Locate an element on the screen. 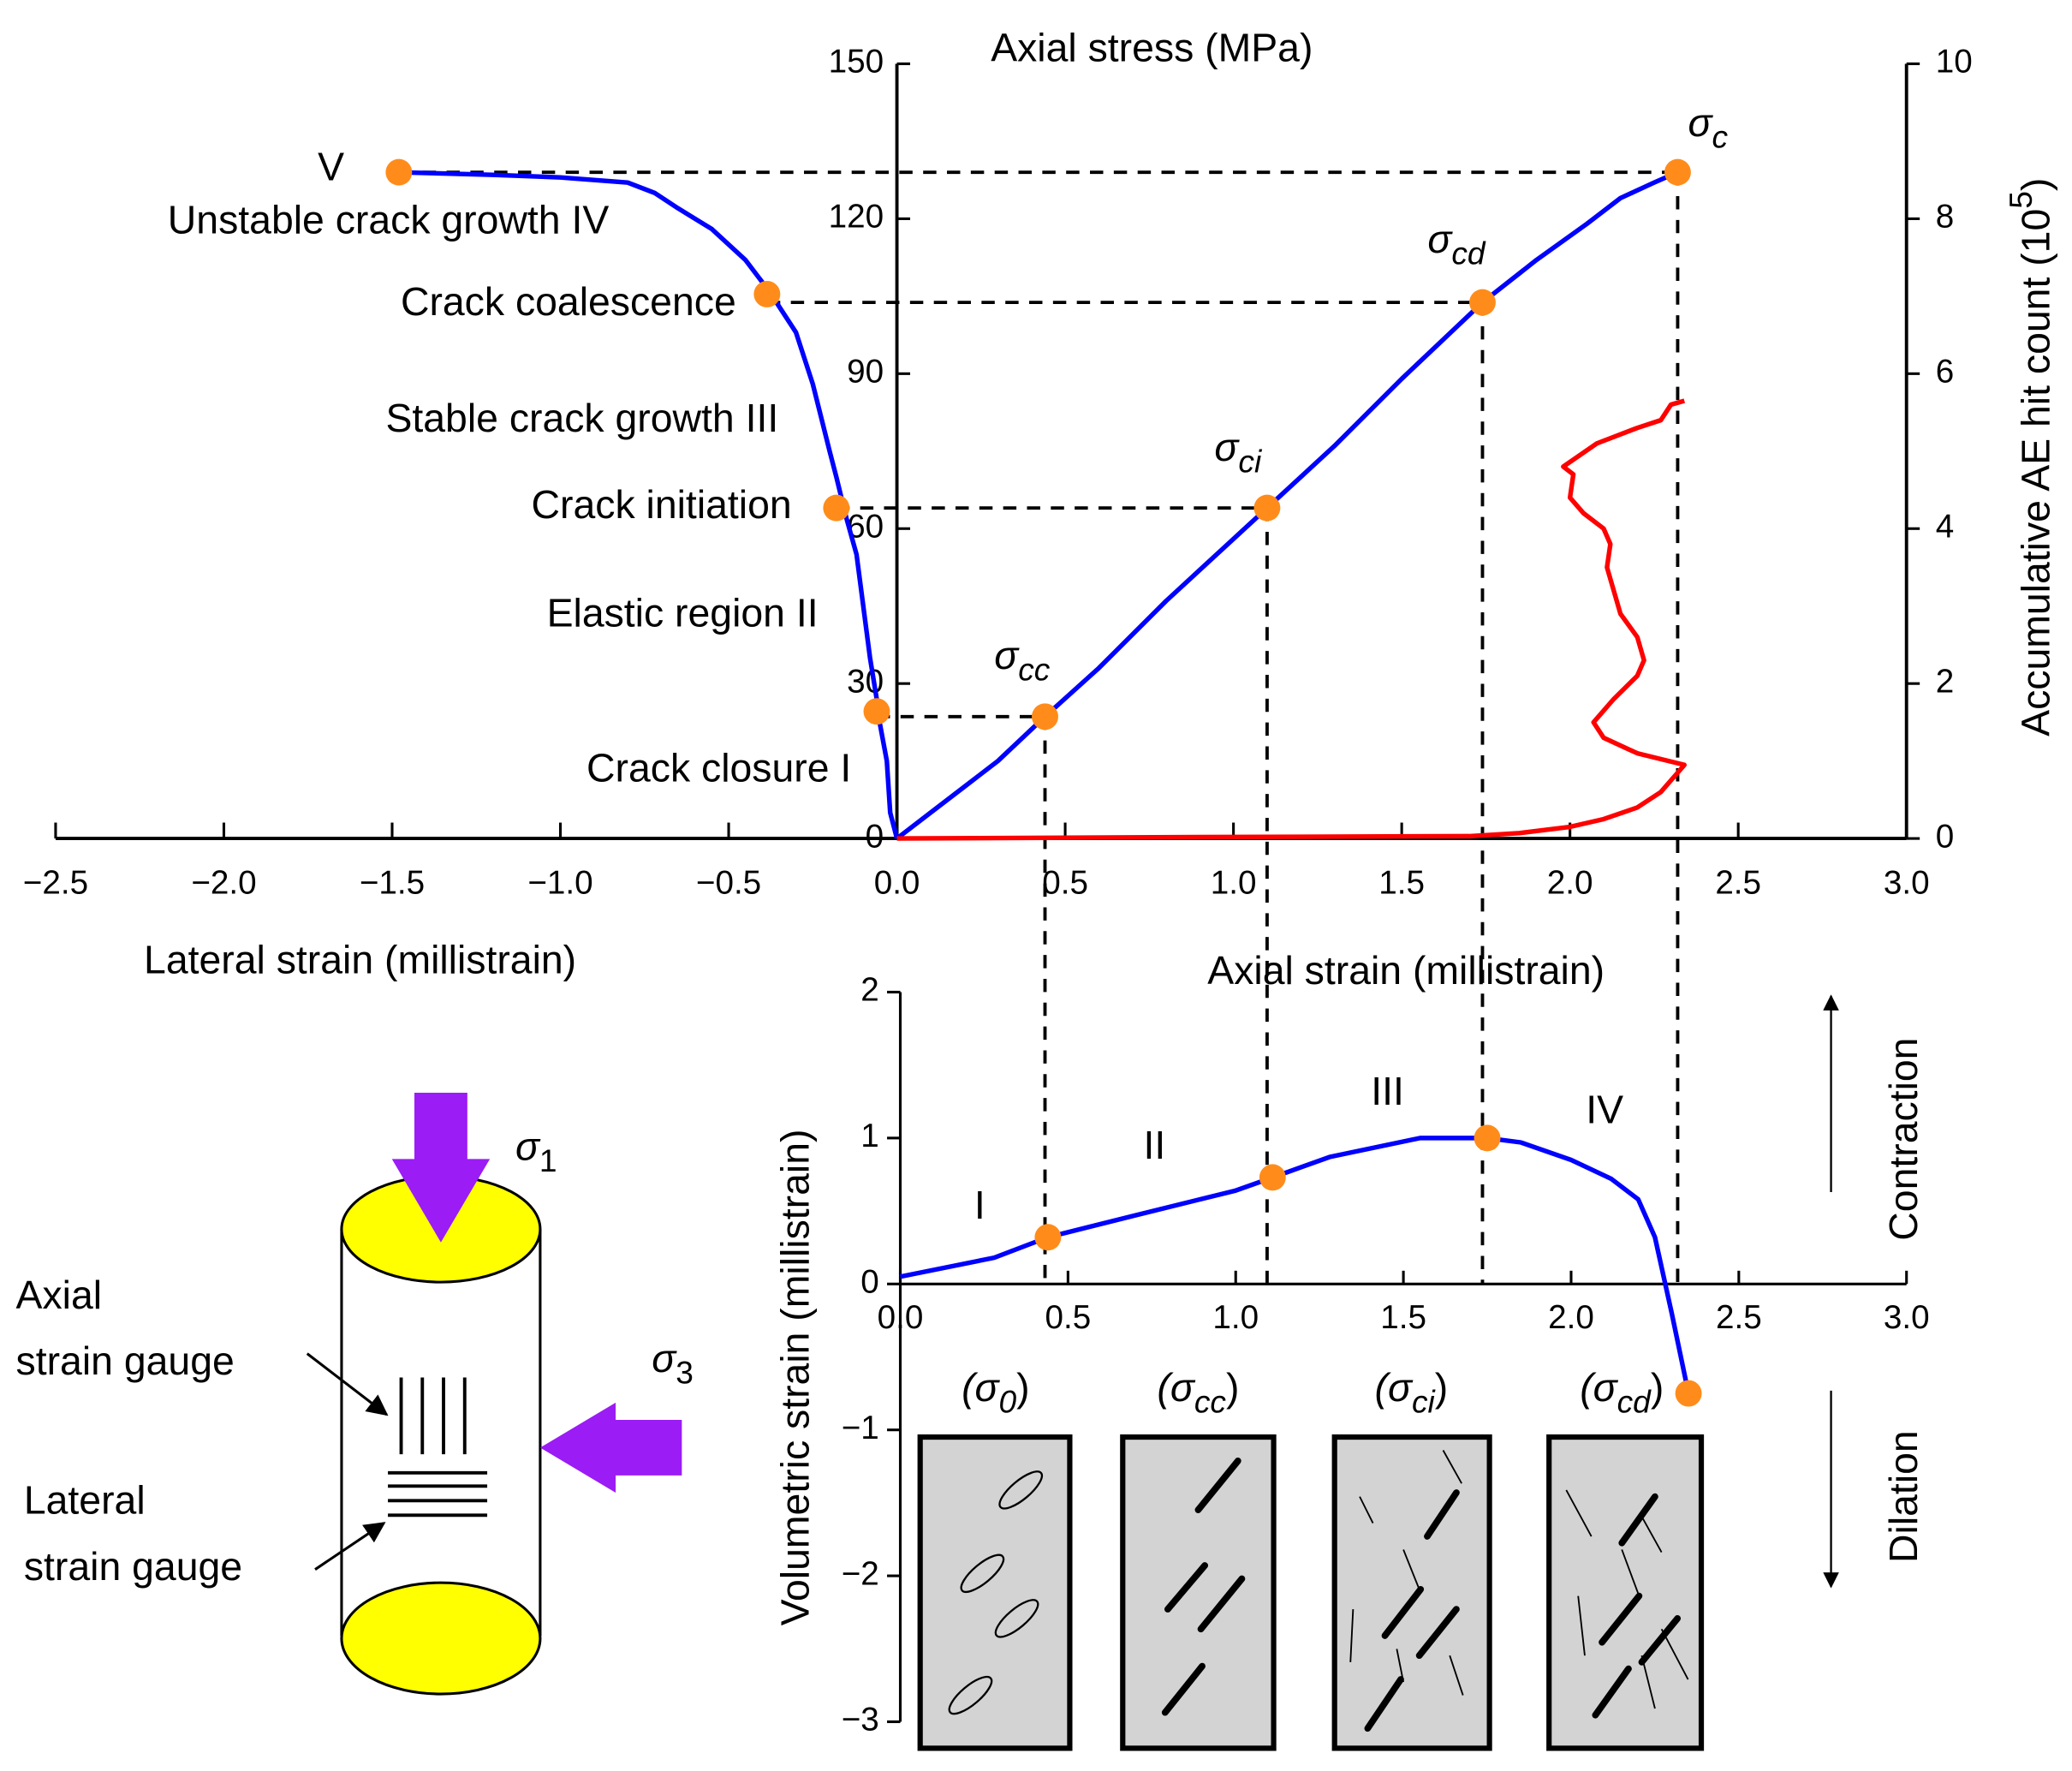  stress-label: σ3 is located at coordinates (673, 1363).